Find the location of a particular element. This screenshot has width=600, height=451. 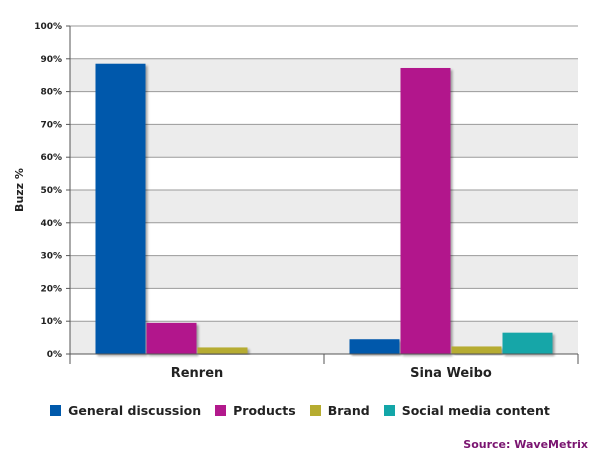

y-axis-label: Buzz % is located at coordinates (19, 190).